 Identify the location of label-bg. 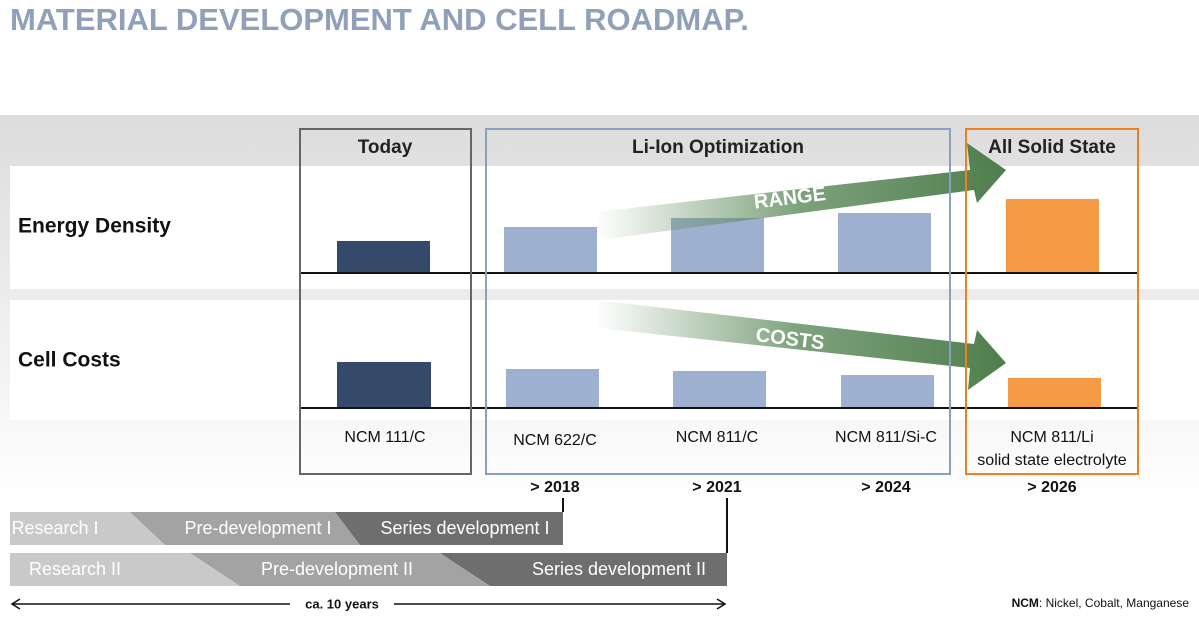
(342, 604).